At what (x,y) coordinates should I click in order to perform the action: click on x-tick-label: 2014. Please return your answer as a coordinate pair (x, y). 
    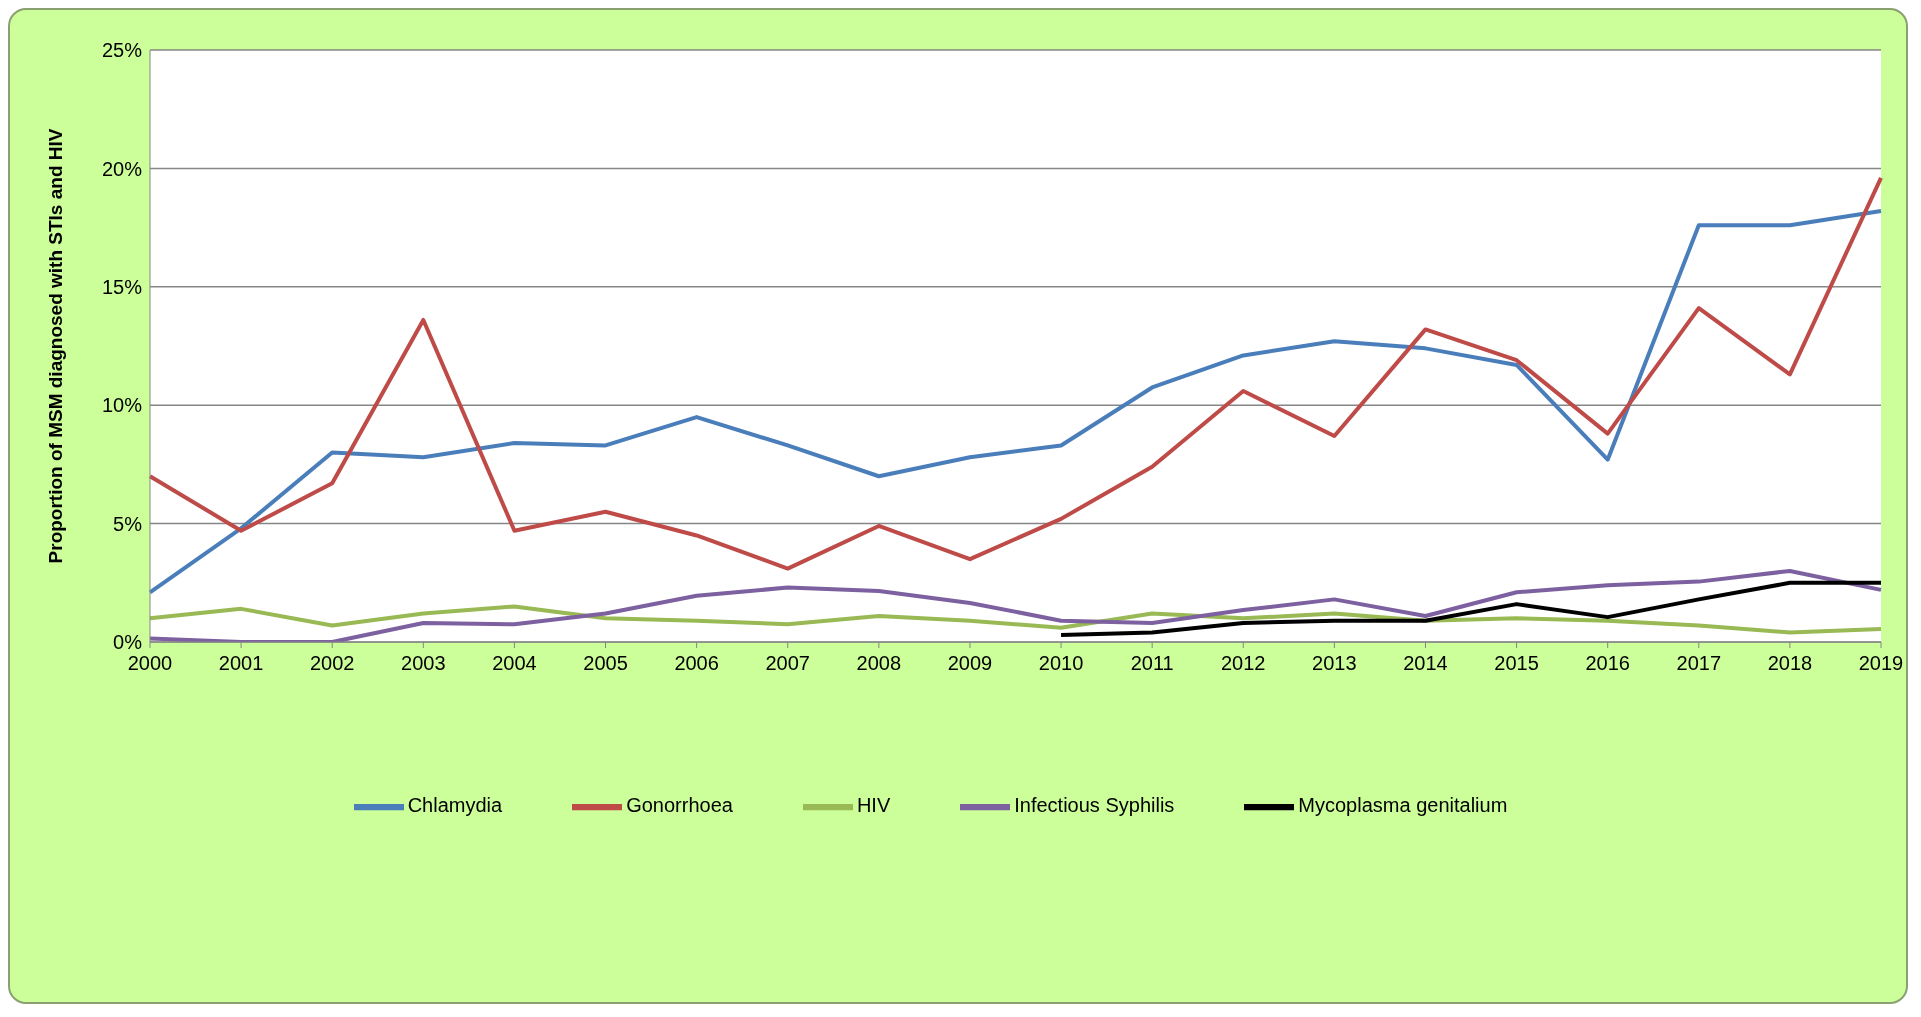
    Looking at the image, I should click on (1425, 663).